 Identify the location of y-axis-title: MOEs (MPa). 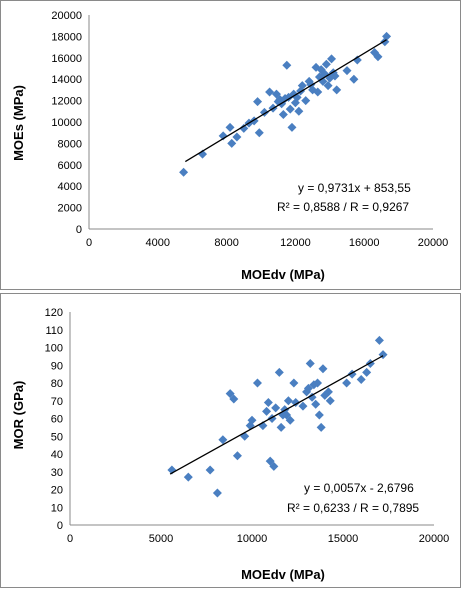
(18, 123).